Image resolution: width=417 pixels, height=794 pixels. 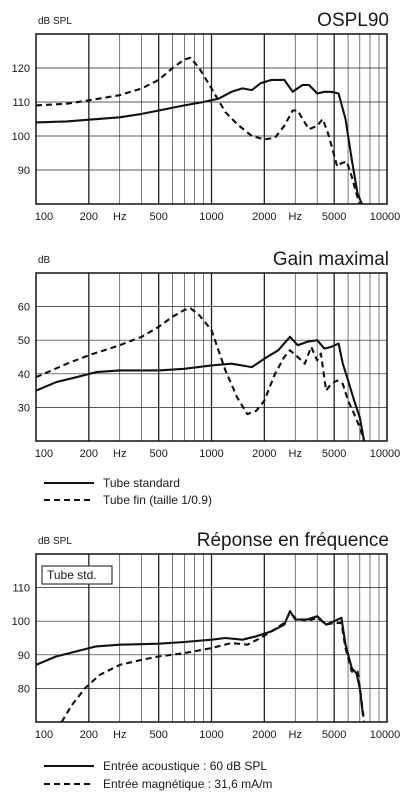 I want to click on legend-label: Entrée acoustique : 60 dB SPL, so click(x=185, y=766).